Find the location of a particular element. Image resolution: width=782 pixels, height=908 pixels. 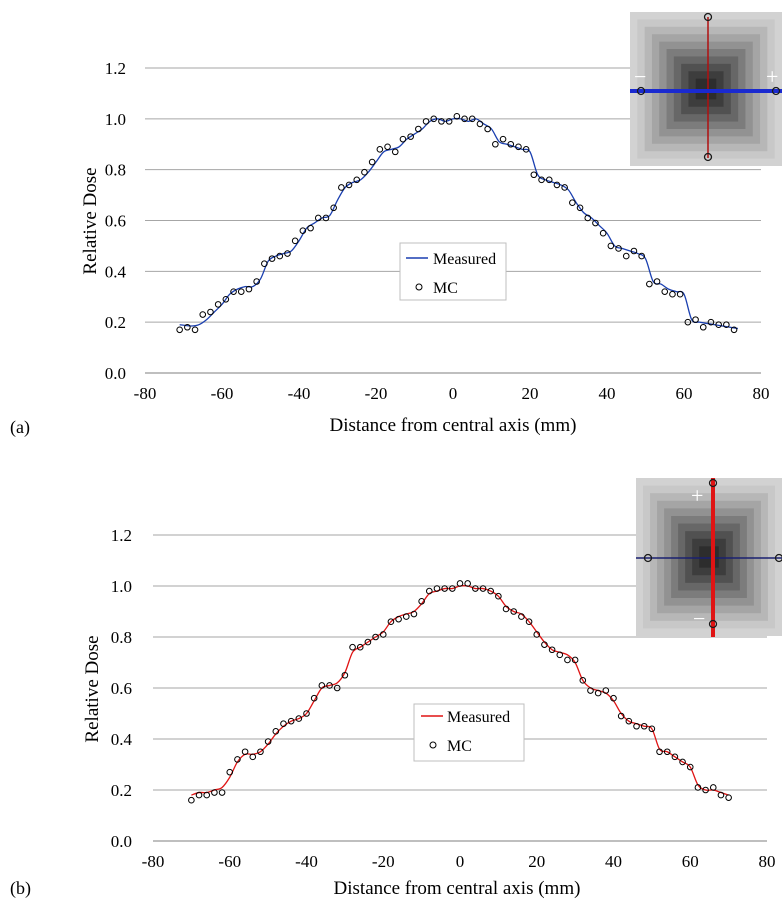

dose-field-image-b is located at coordinates (709, 557).